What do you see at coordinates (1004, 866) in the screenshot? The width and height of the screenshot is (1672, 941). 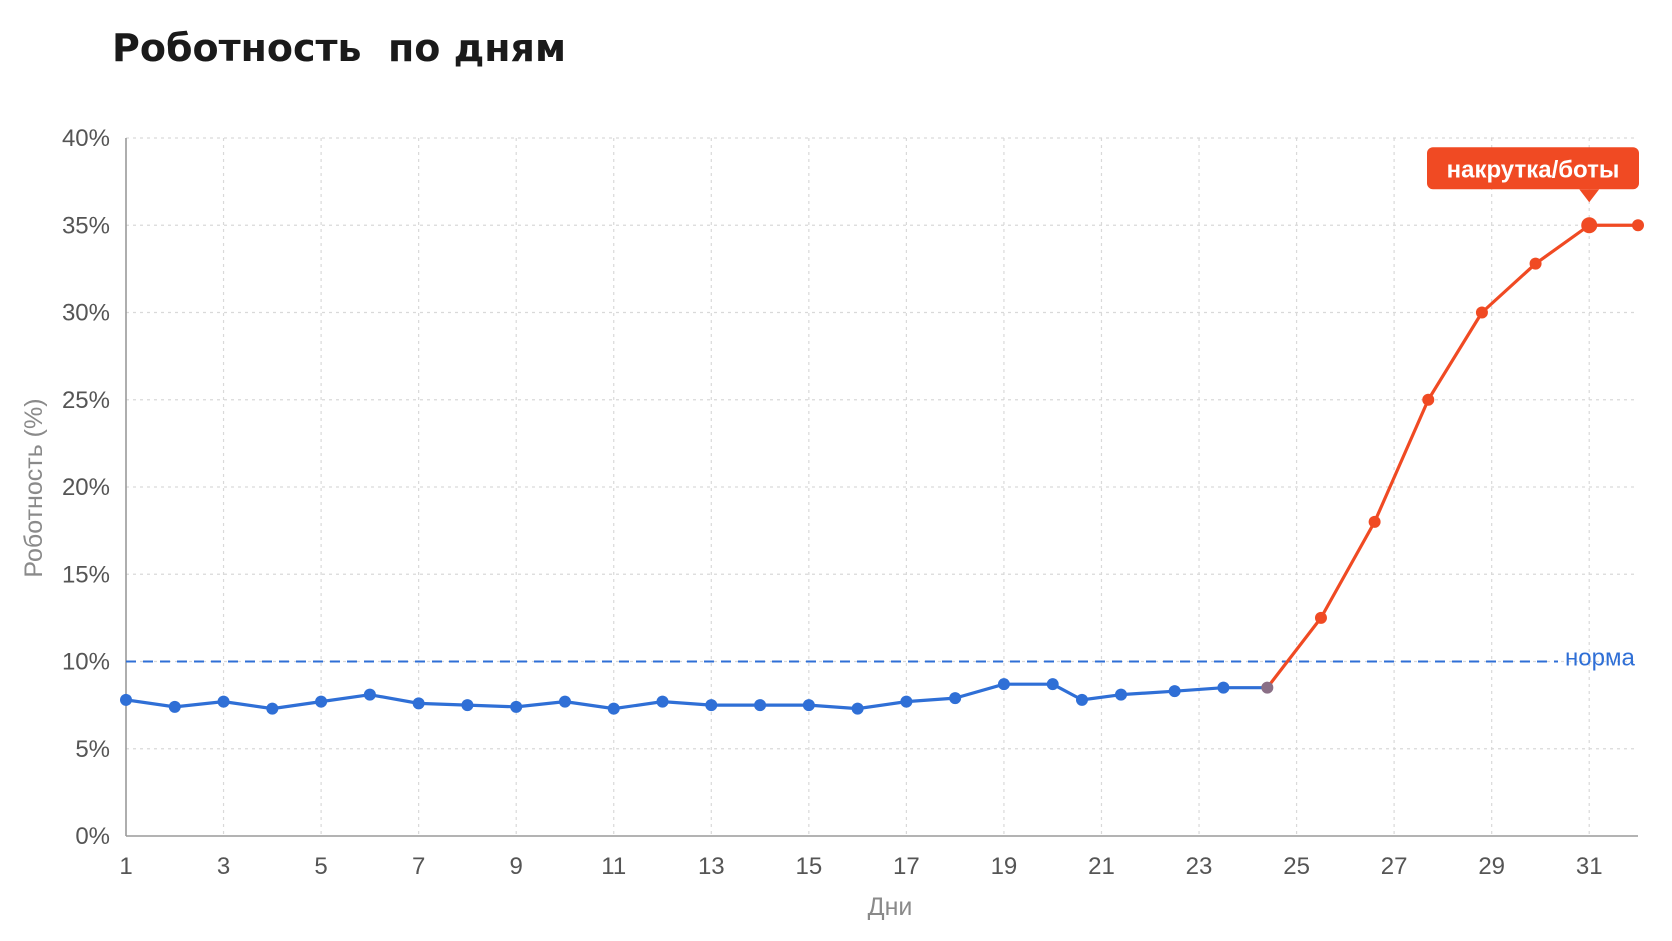 I see `x-tick-label: 19` at bounding box center [1004, 866].